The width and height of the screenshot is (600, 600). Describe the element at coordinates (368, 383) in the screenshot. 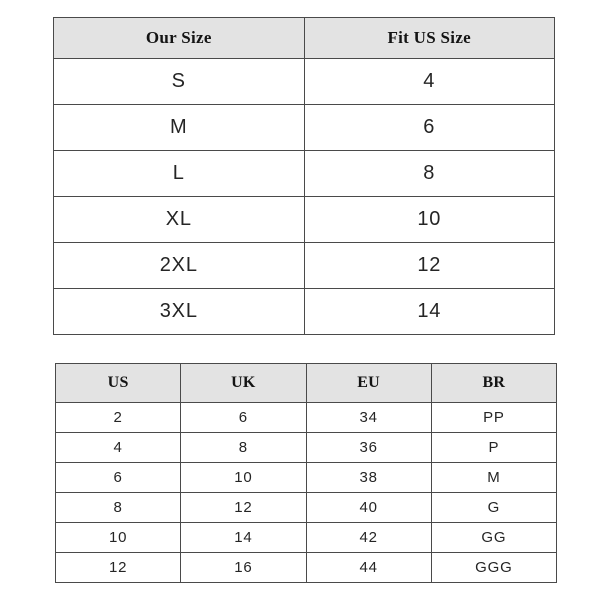

I see `conversion-header-eu: EU` at that location.